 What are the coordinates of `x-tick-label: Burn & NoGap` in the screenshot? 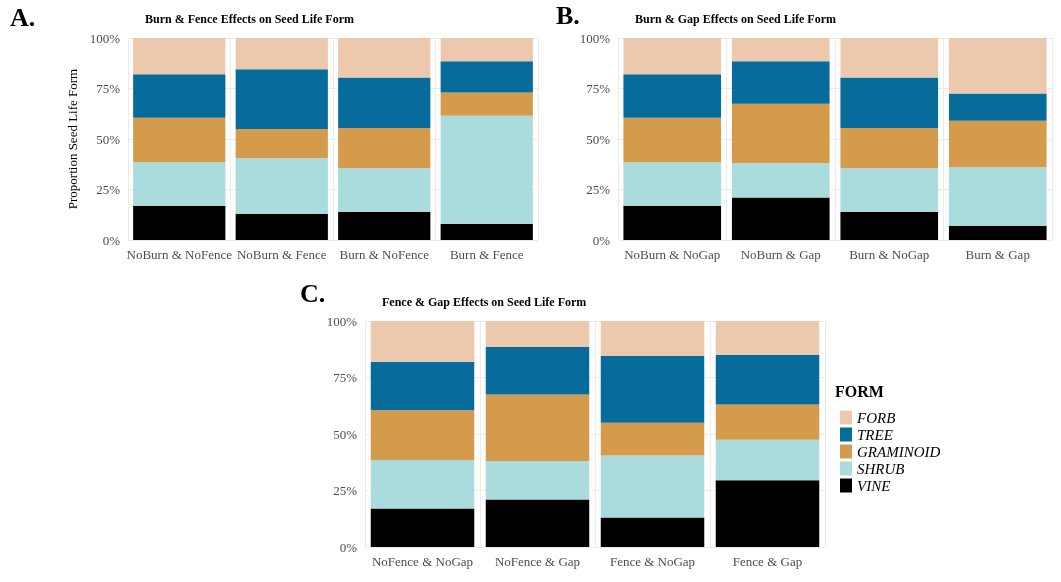 It's located at (889, 254).